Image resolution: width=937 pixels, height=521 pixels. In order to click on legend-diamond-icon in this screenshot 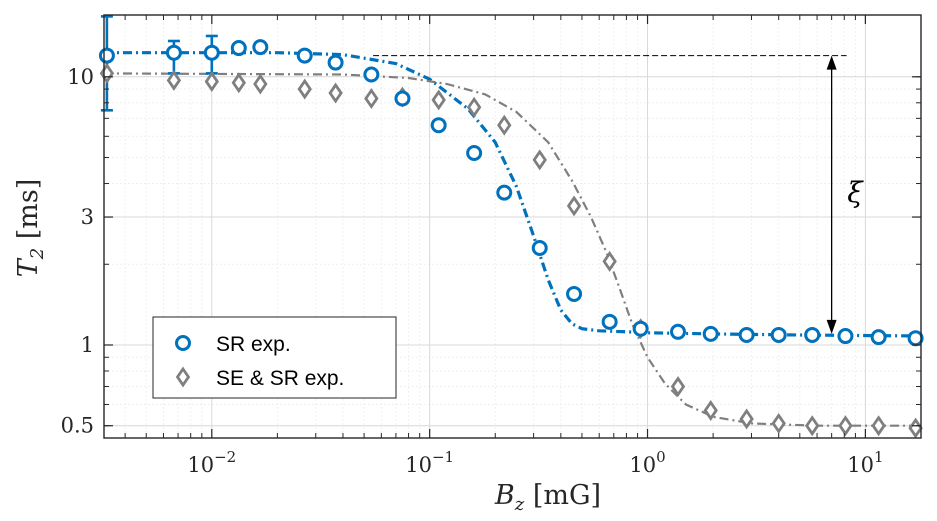, I will do `click(183, 377)`.